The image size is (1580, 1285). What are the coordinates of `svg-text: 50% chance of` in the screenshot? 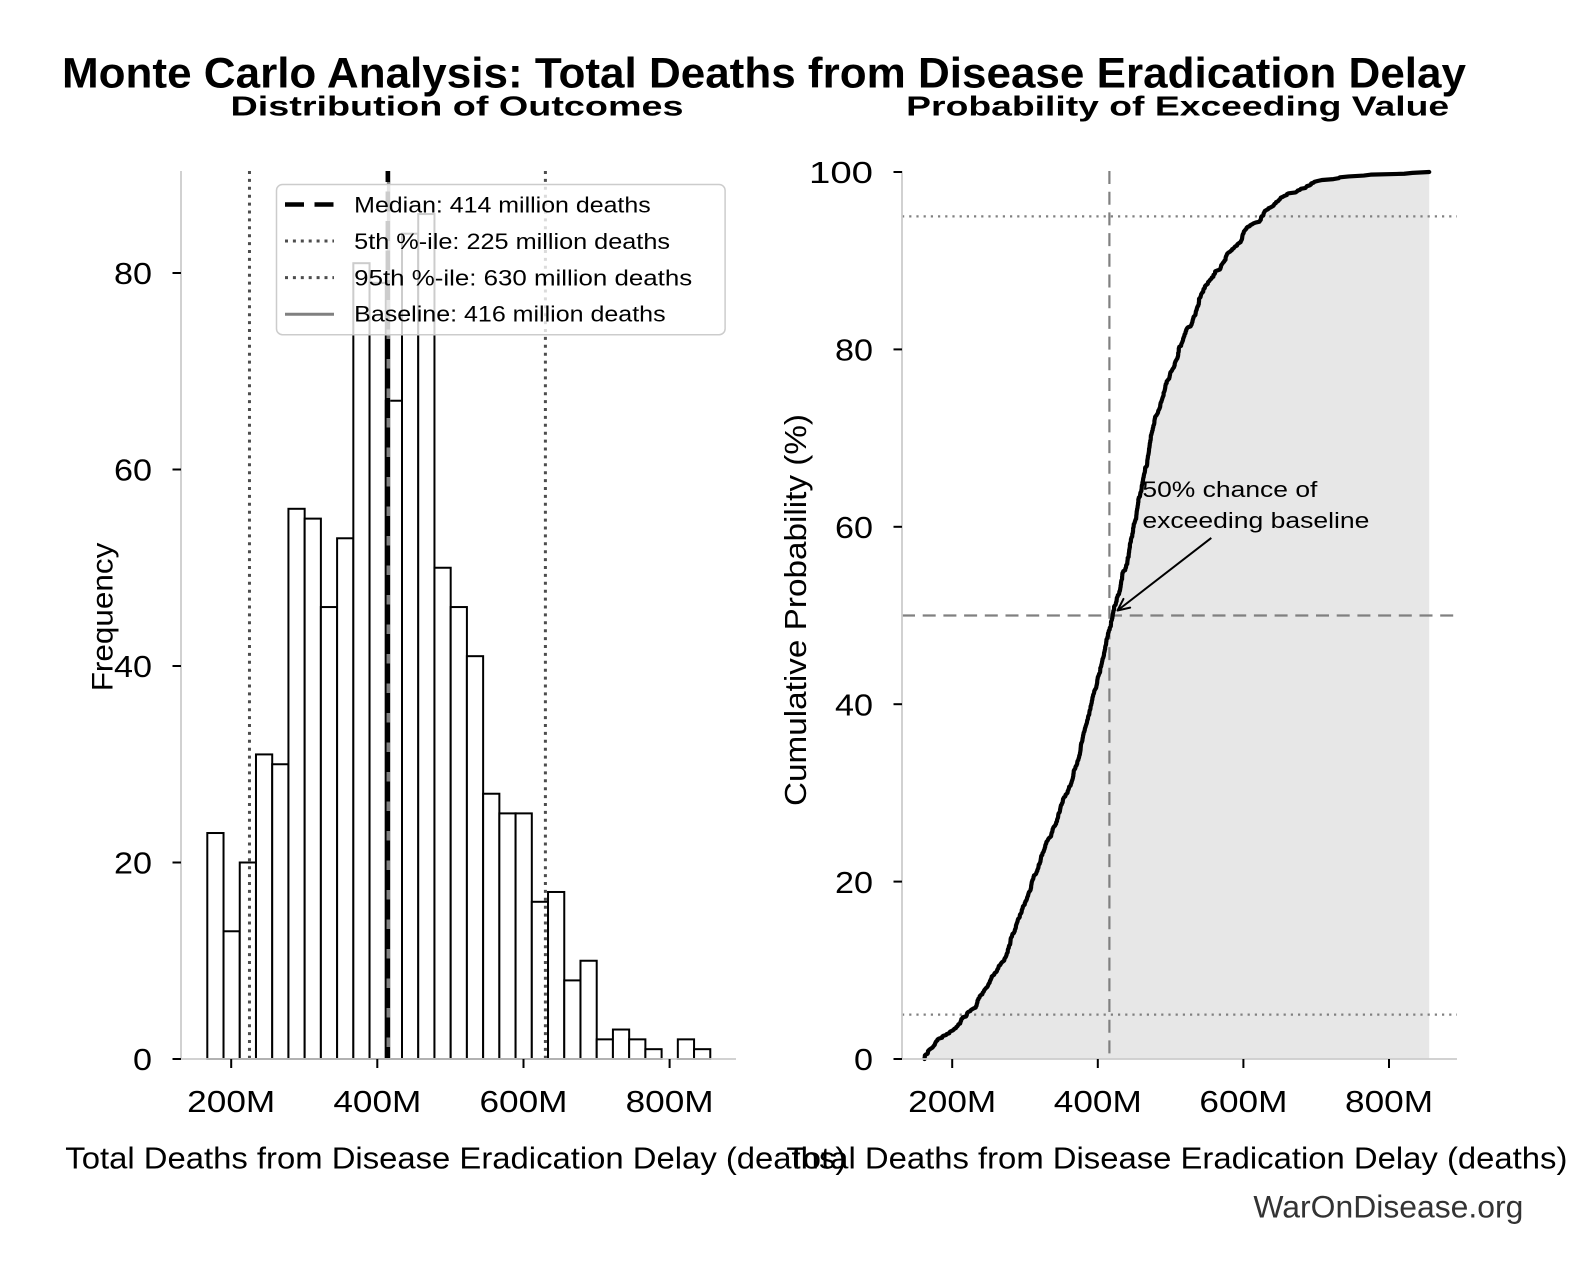 It's located at (1230, 489).